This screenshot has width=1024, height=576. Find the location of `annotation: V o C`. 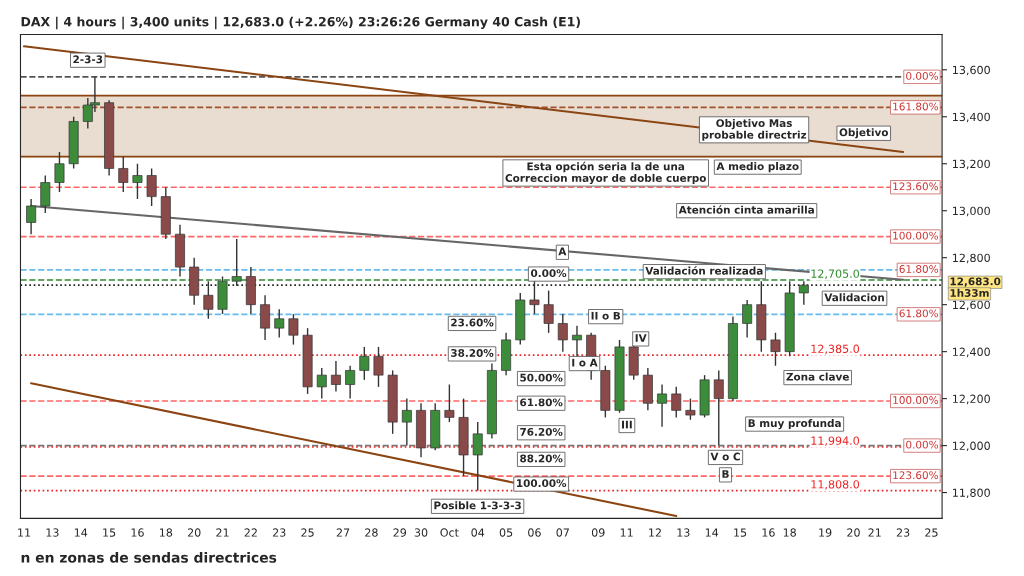

annotation: V o C is located at coordinates (725, 456).